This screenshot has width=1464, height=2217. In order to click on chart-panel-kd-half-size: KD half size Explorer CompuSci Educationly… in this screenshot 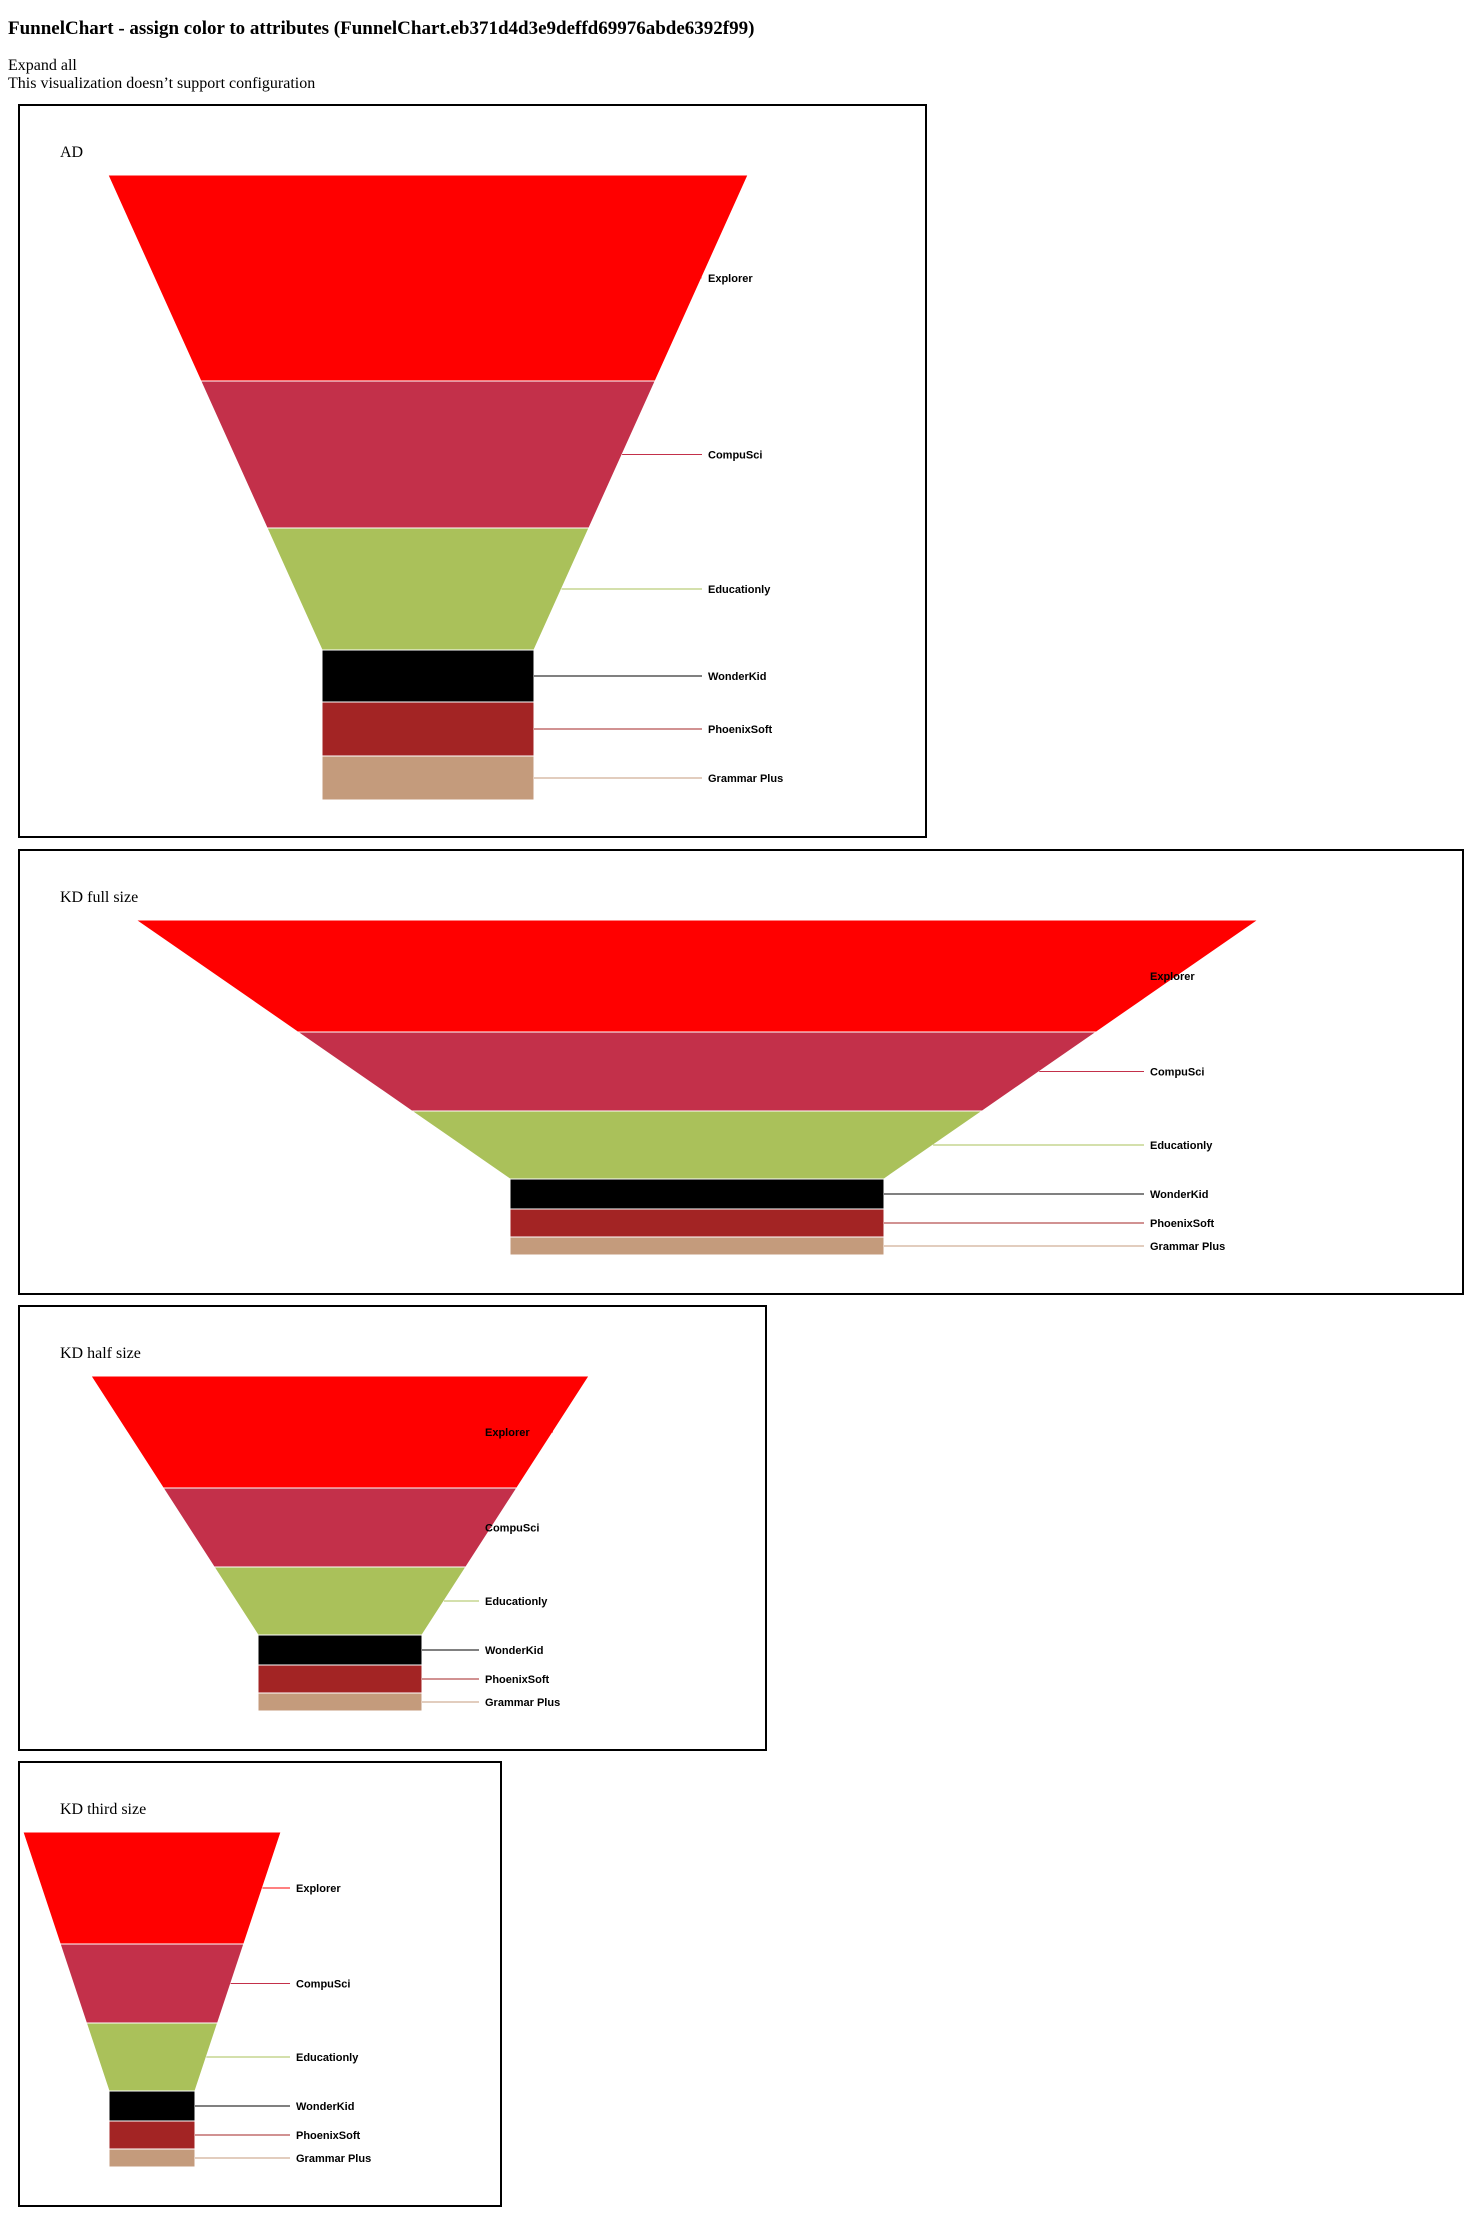, I will do `click(392, 1528)`.